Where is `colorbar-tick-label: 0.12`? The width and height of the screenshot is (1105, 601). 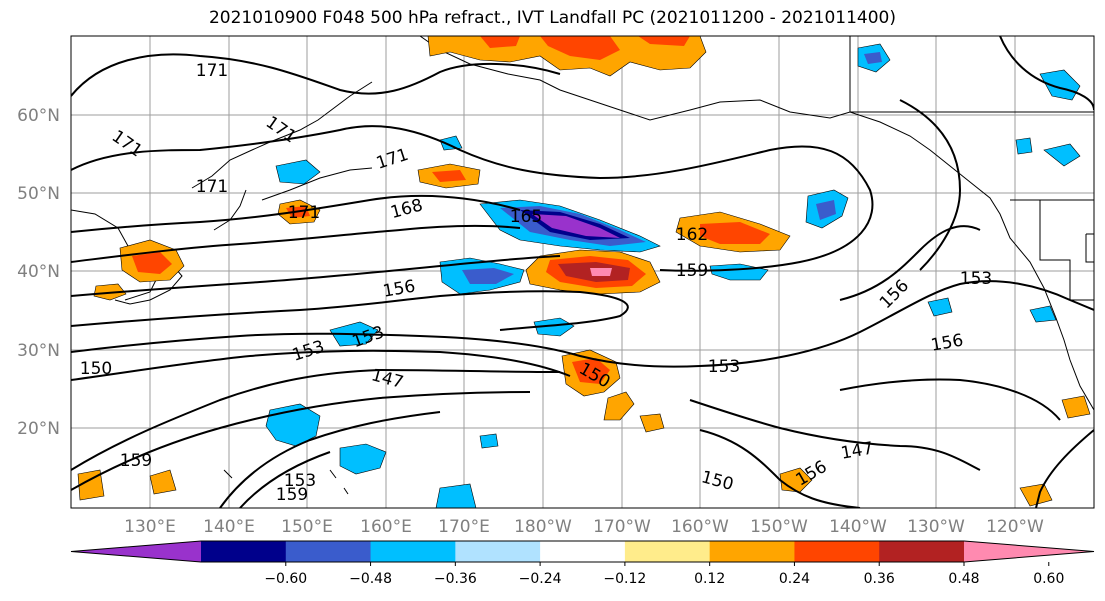
colorbar-tick-label: 0.12 is located at coordinates (709, 579).